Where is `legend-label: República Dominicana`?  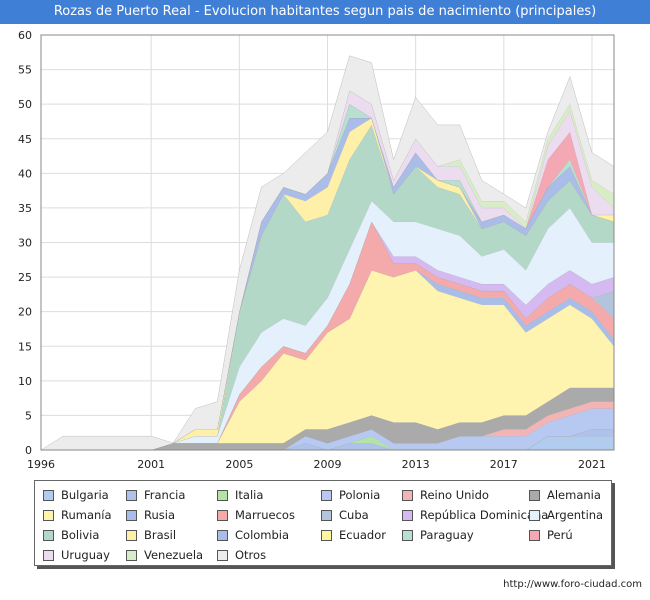
legend-label: República Dominicana is located at coordinates (484, 515).